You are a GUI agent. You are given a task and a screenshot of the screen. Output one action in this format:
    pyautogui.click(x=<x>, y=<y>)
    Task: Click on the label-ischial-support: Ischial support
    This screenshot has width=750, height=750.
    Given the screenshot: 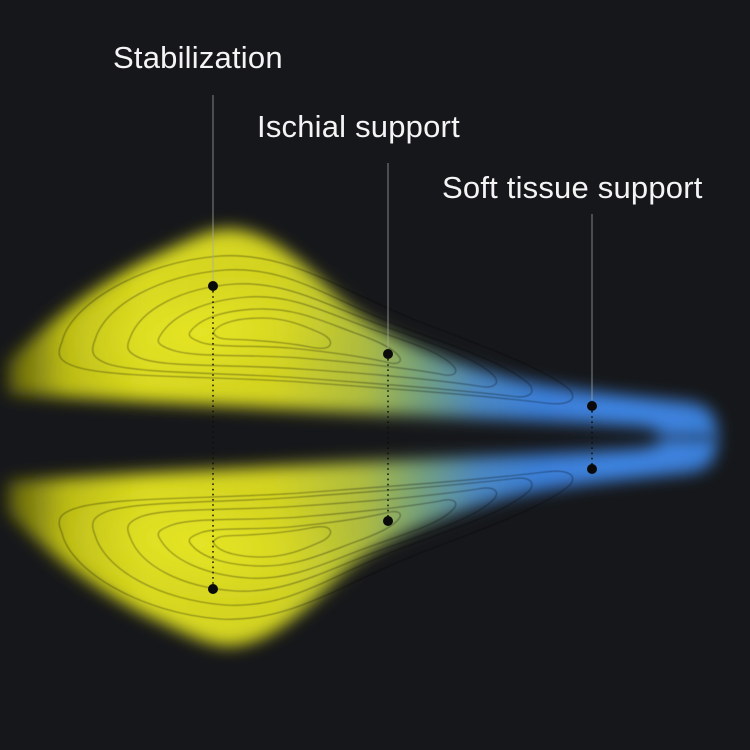 What is the action you would take?
    pyautogui.click(x=358, y=126)
    